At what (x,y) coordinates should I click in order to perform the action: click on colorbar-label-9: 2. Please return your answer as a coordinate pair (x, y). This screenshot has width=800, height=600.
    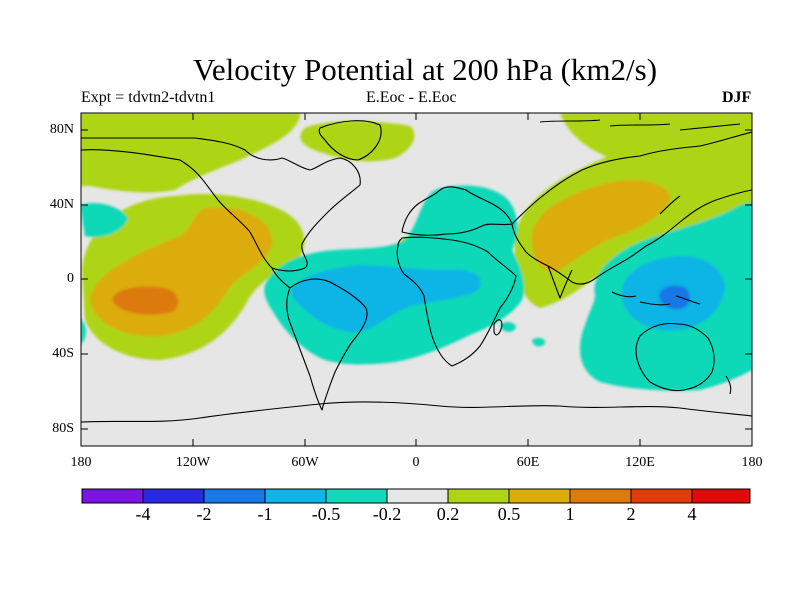
    Looking at the image, I should click on (631, 514).